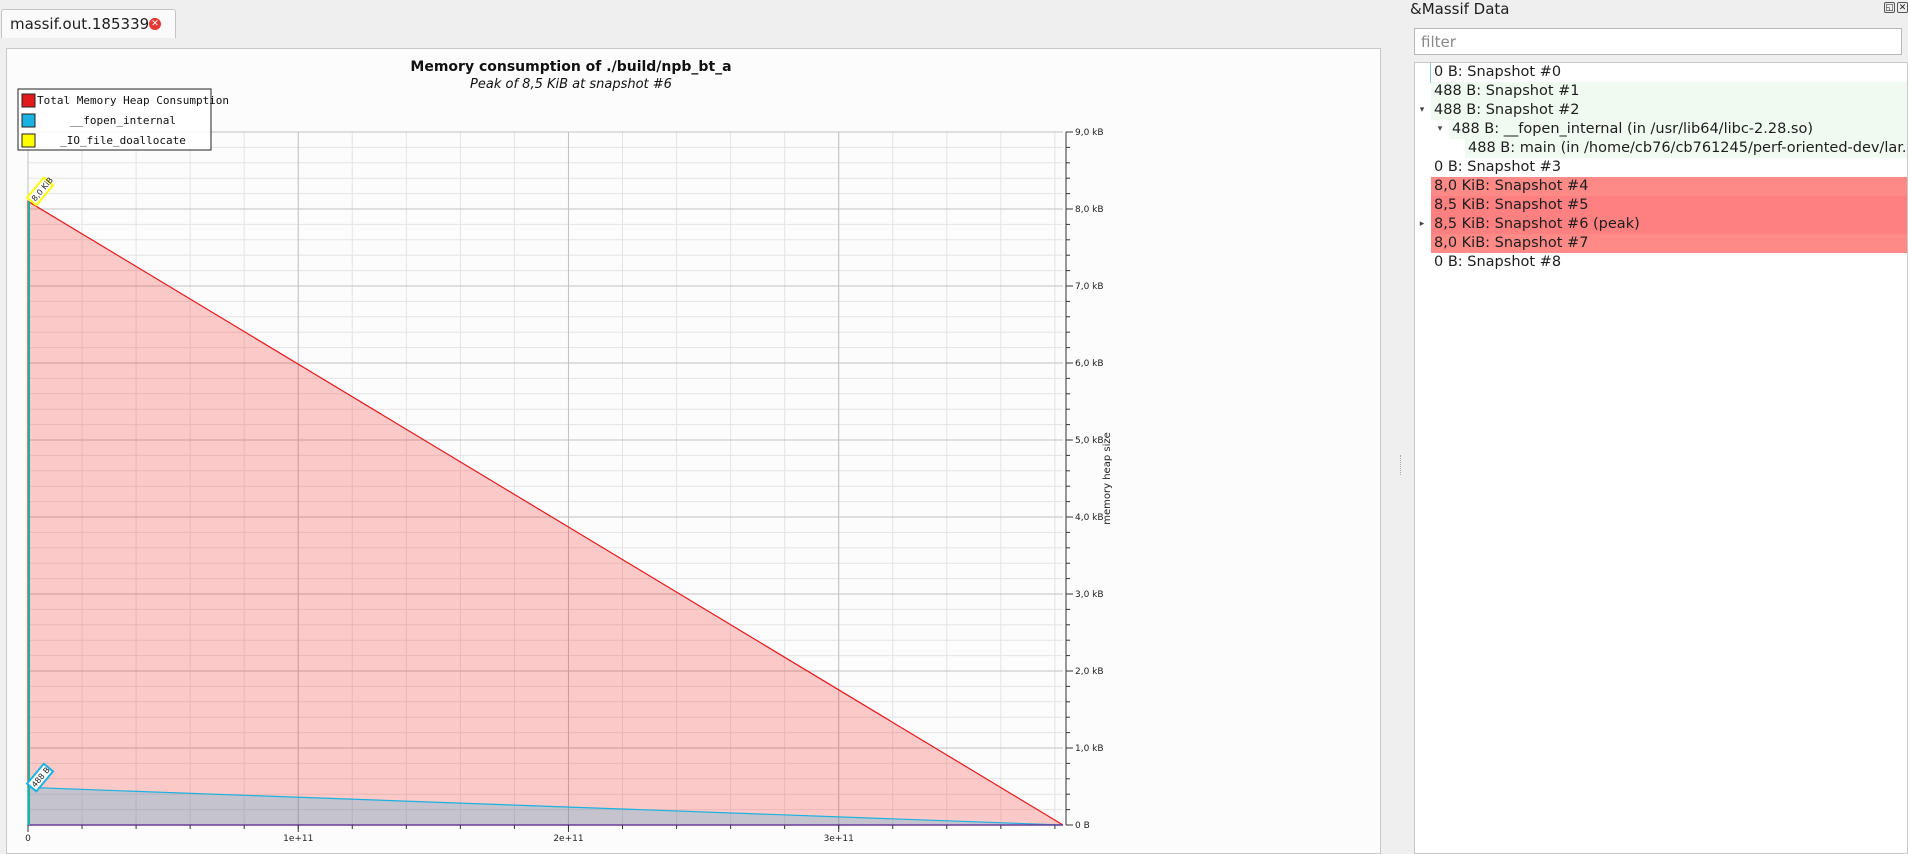 This screenshot has height=854, width=1908. What do you see at coordinates (1889, 7) in the screenshot?
I see `float-icon: ◱` at bounding box center [1889, 7].